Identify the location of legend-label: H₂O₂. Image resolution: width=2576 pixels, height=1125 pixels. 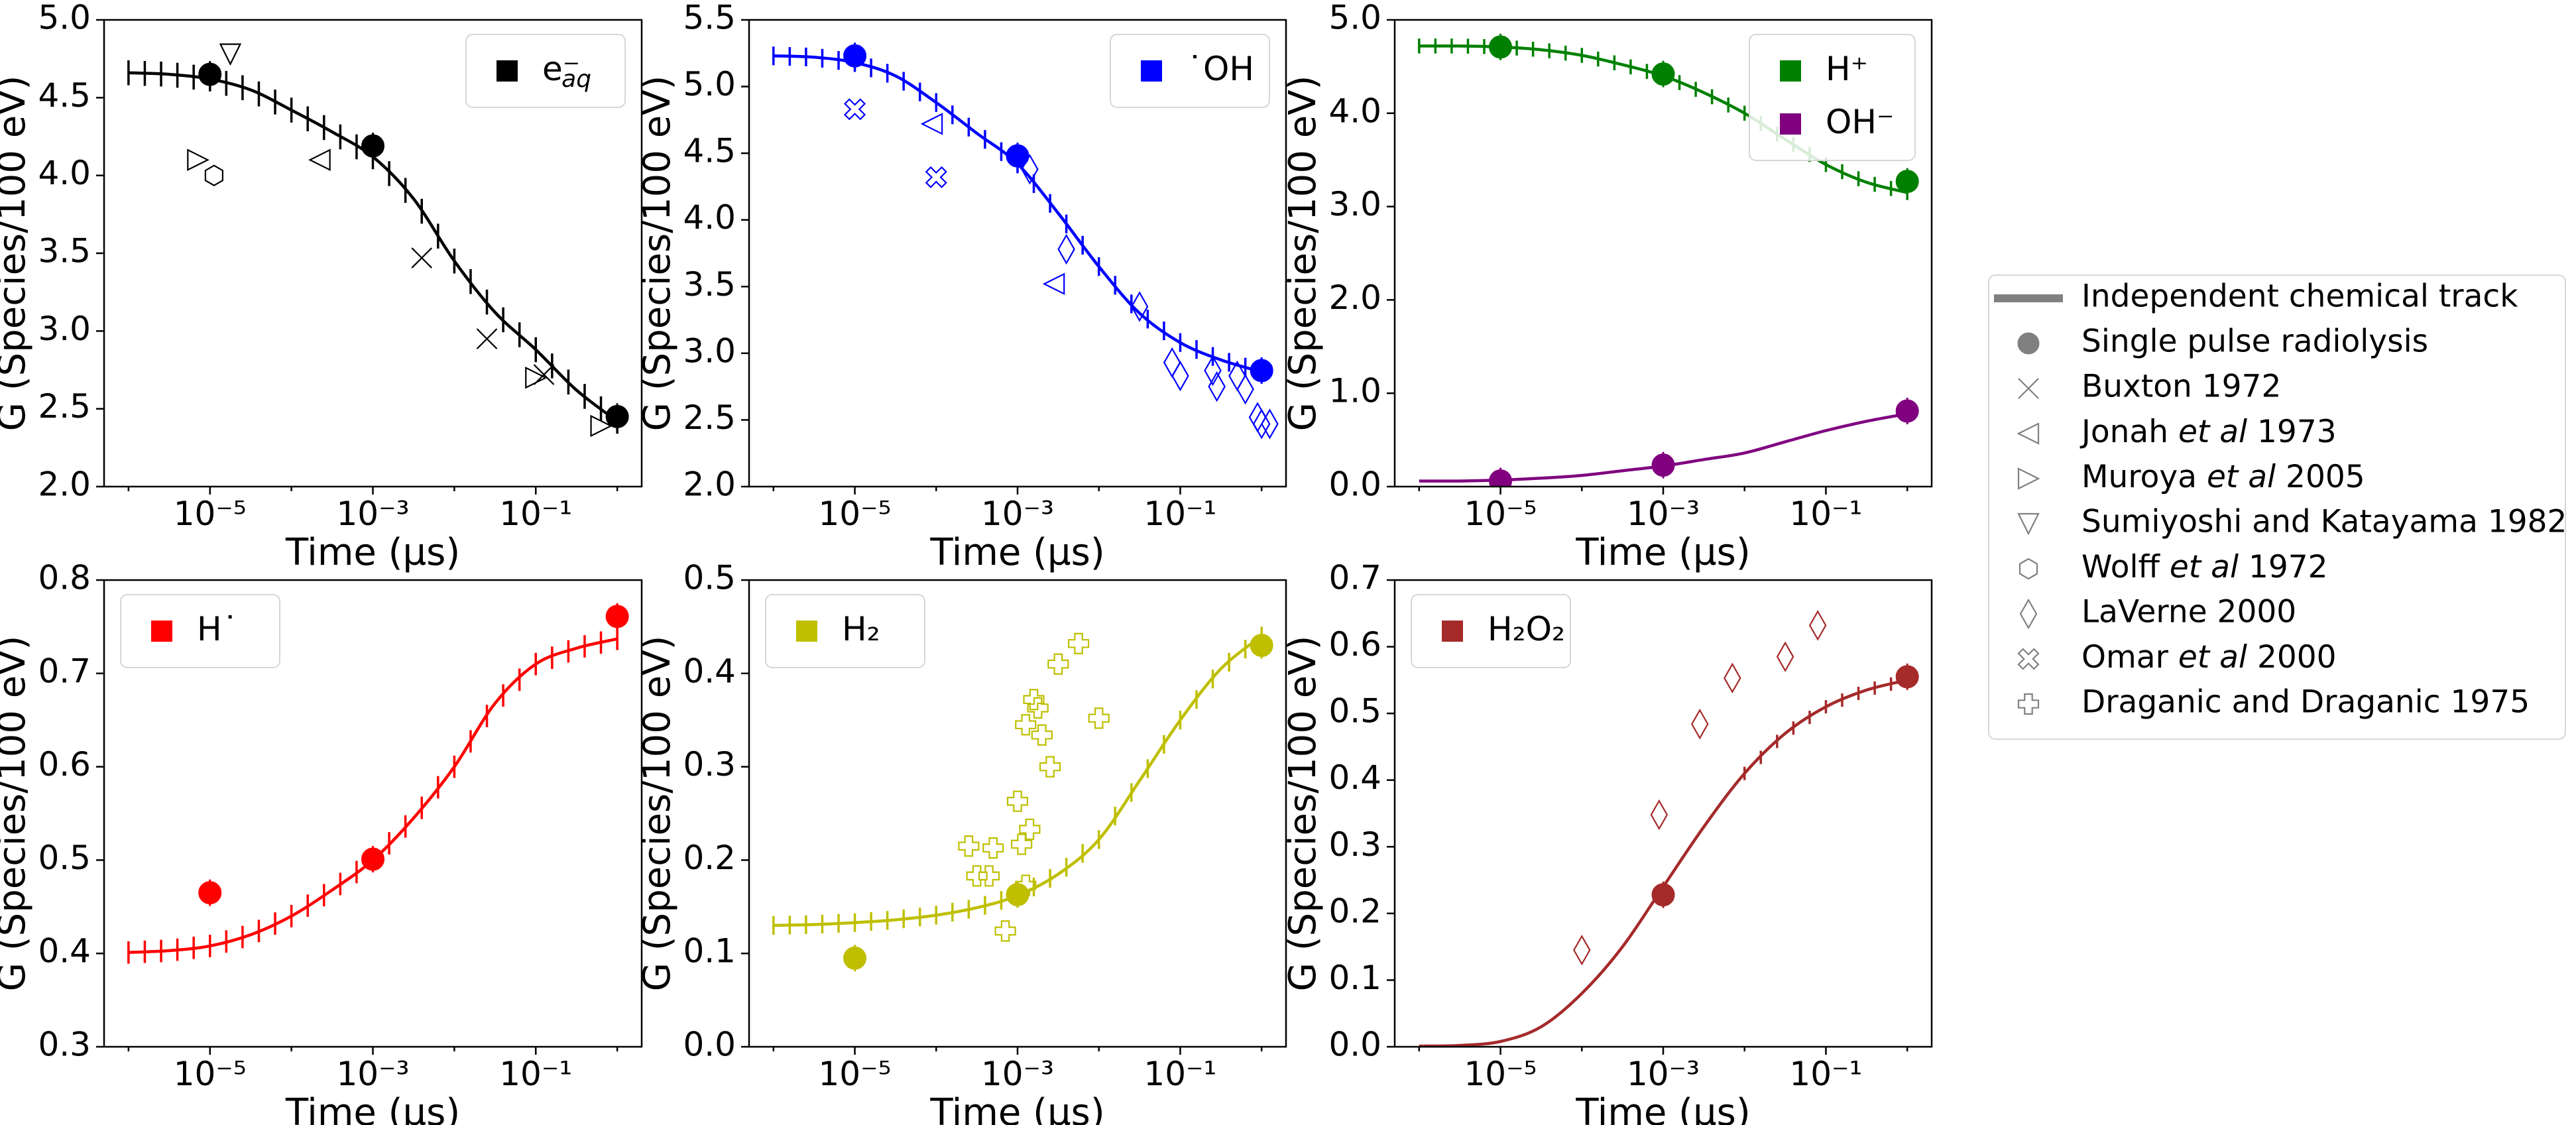
(1527, 629).